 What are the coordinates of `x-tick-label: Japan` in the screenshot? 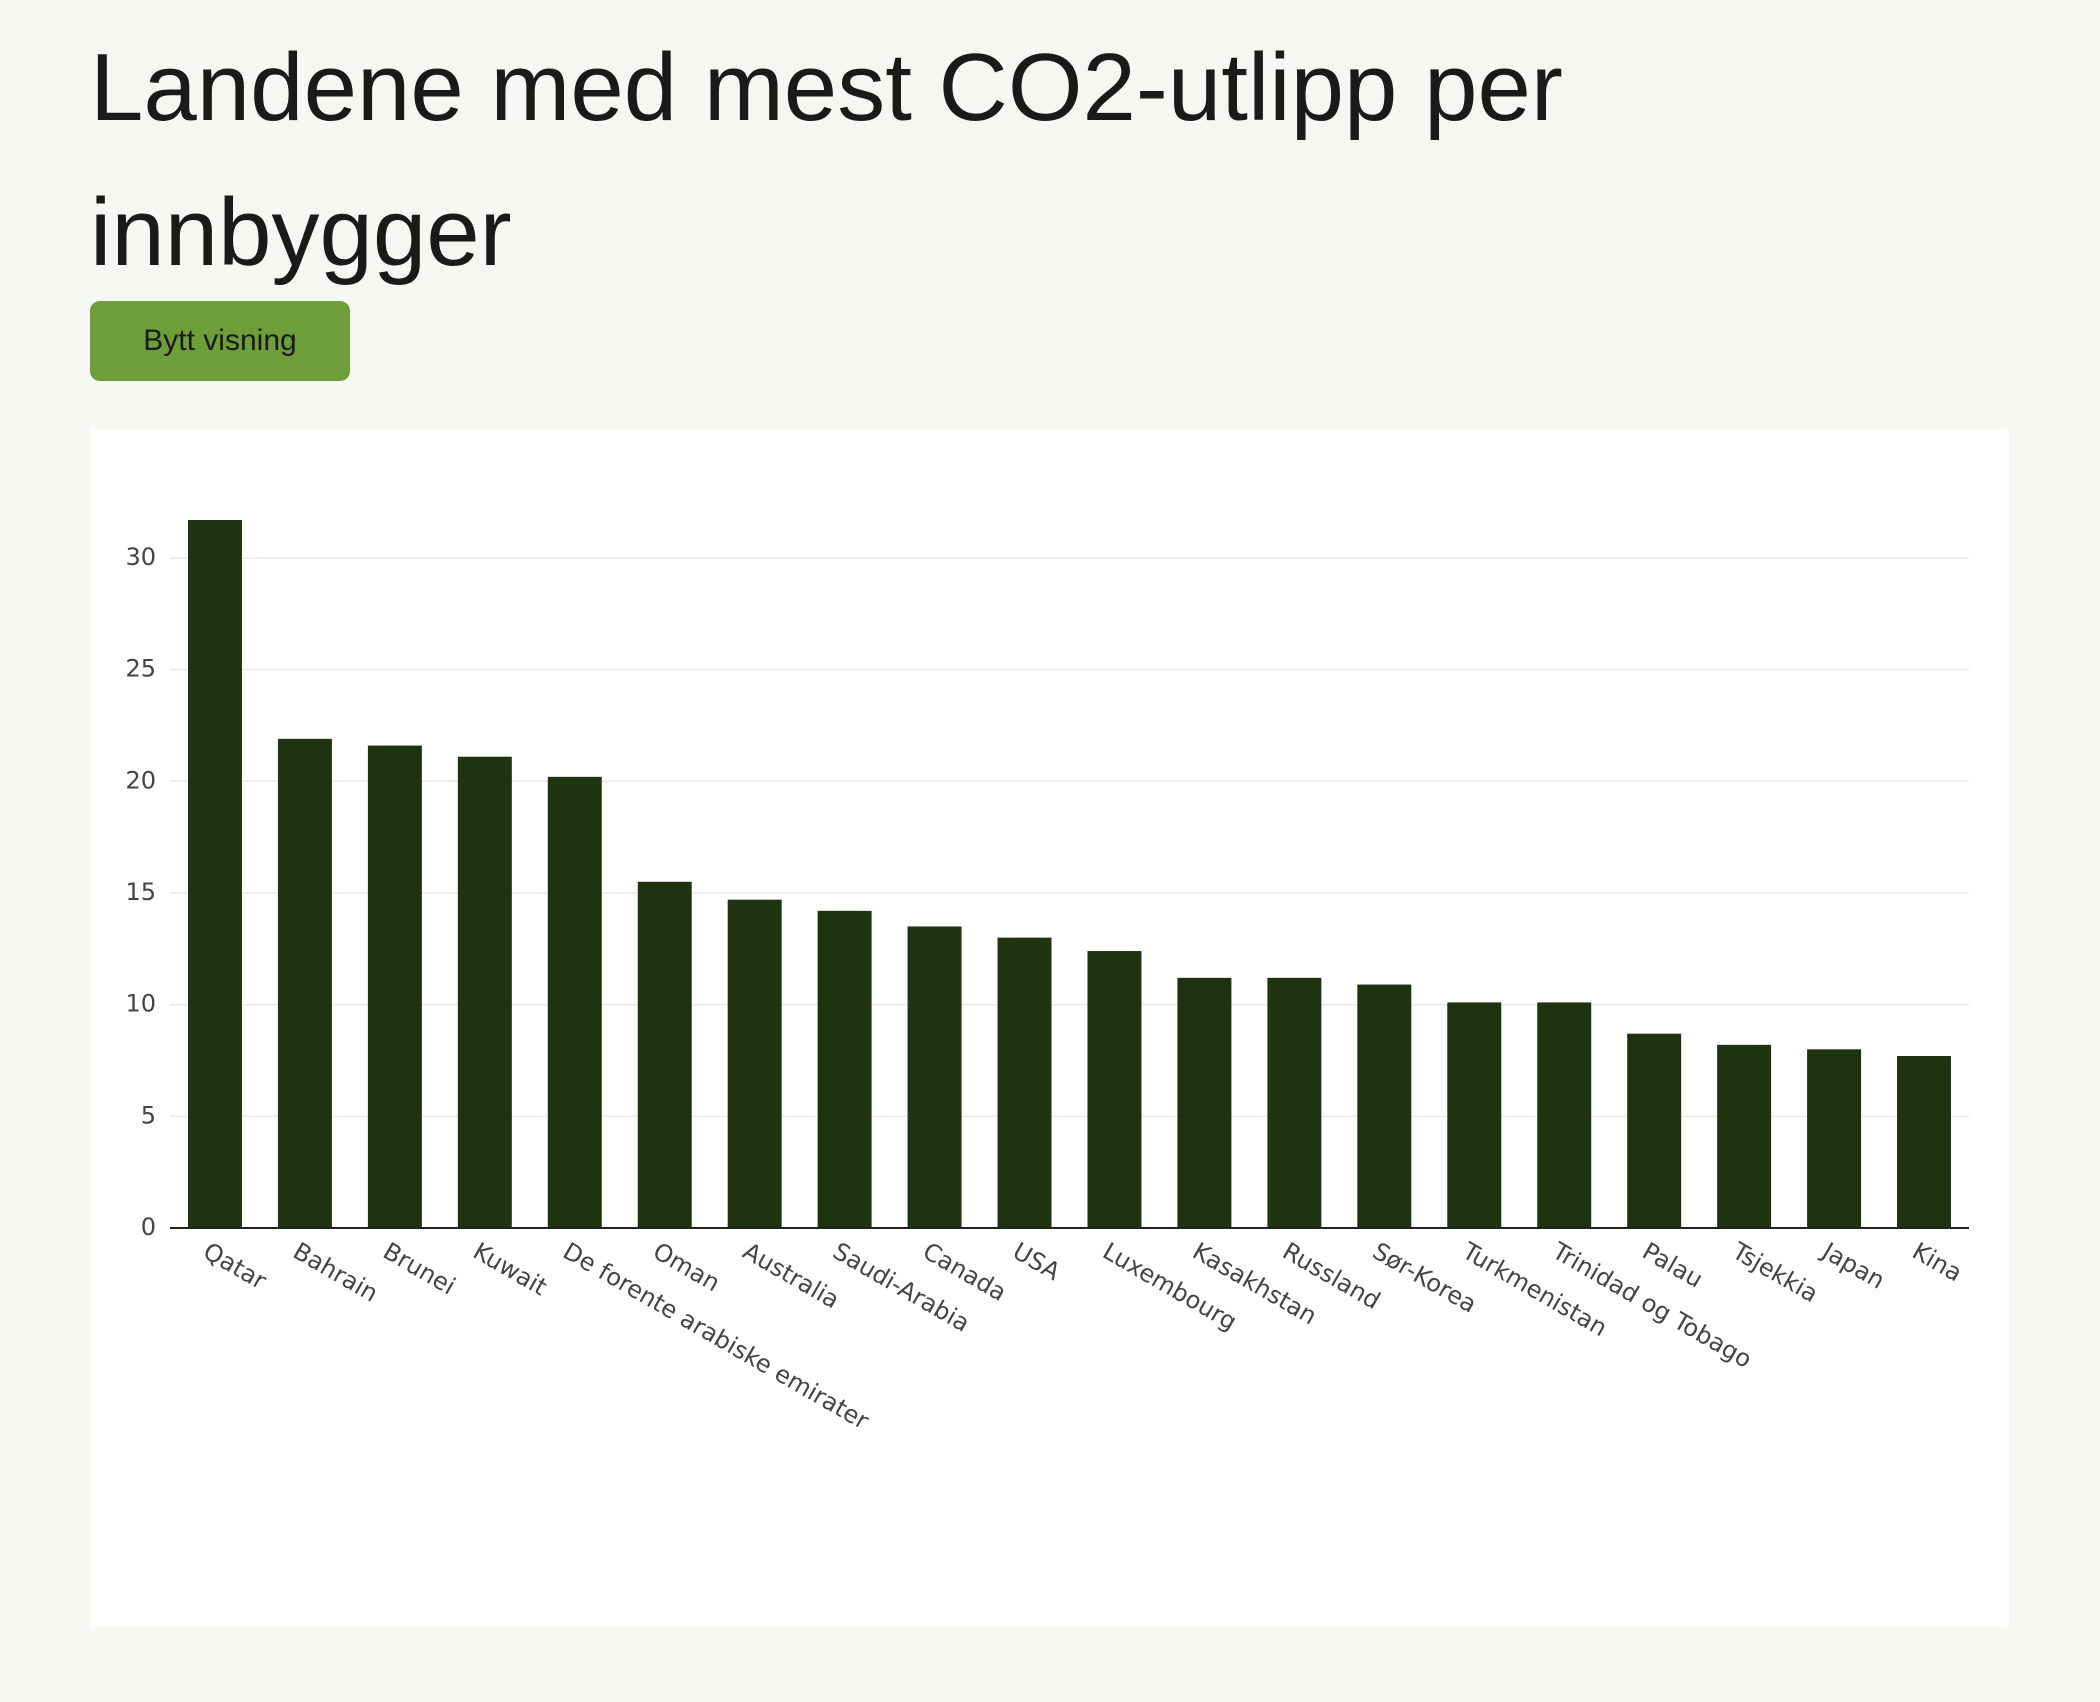 It's located at (1853, 1265).